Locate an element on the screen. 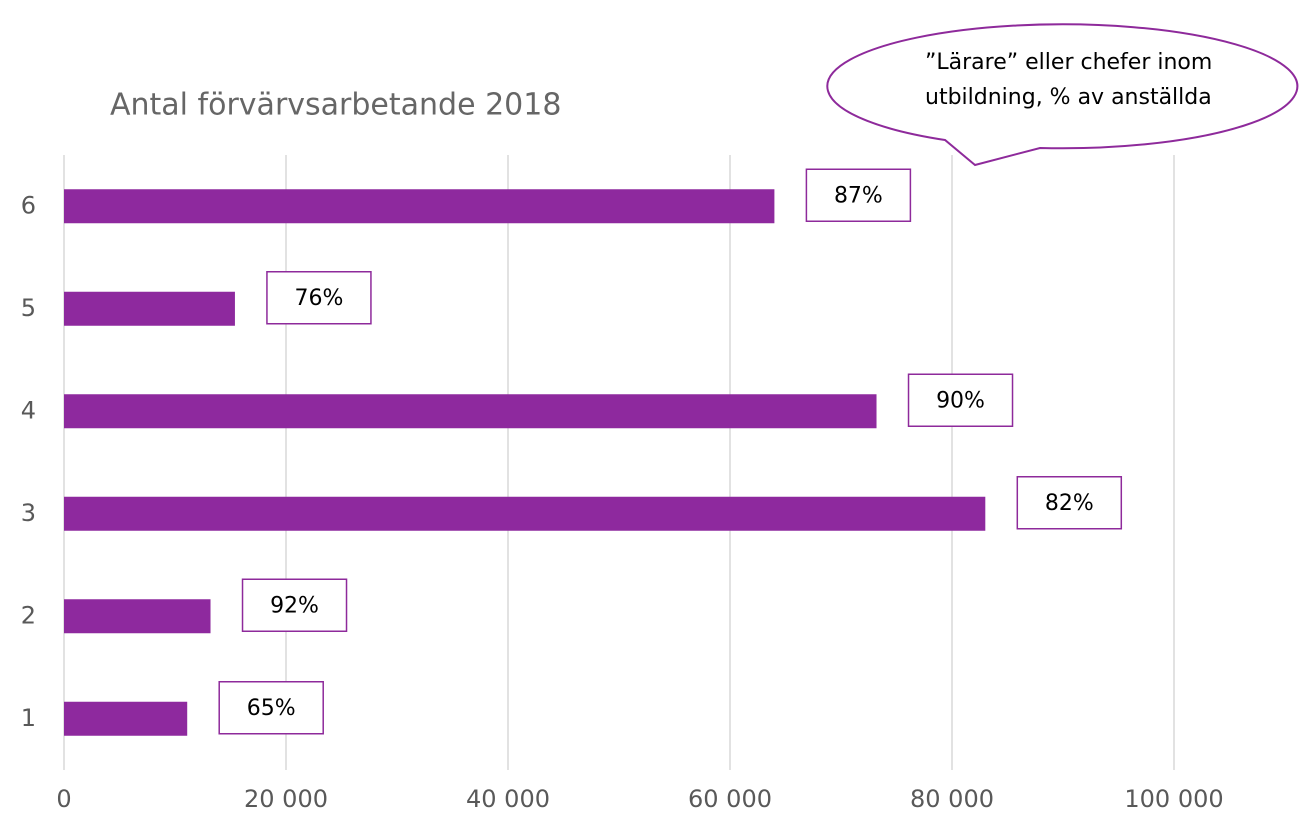  share-label: 65% is located at coordinates (271, 708).